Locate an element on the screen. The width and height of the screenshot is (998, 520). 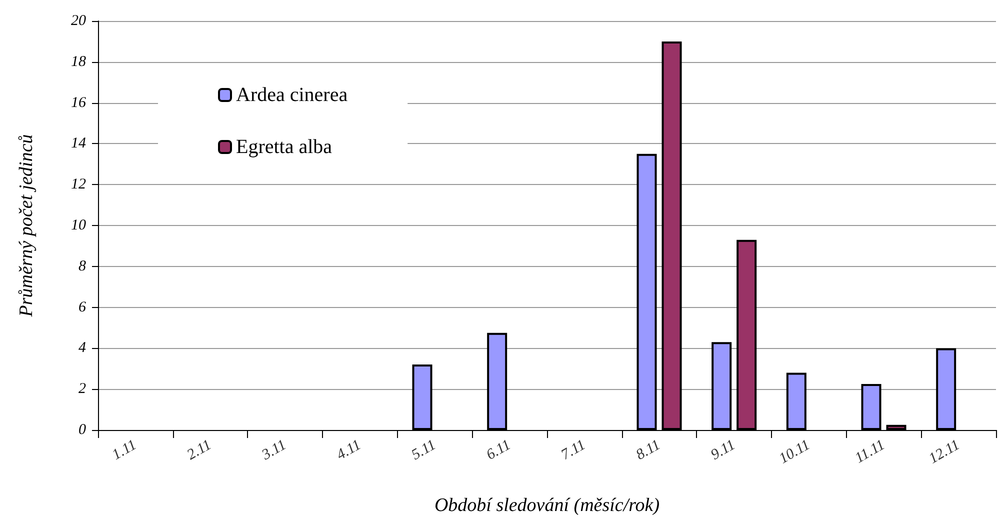
y-tick-label: 16 is located at coordinates (78, 102).